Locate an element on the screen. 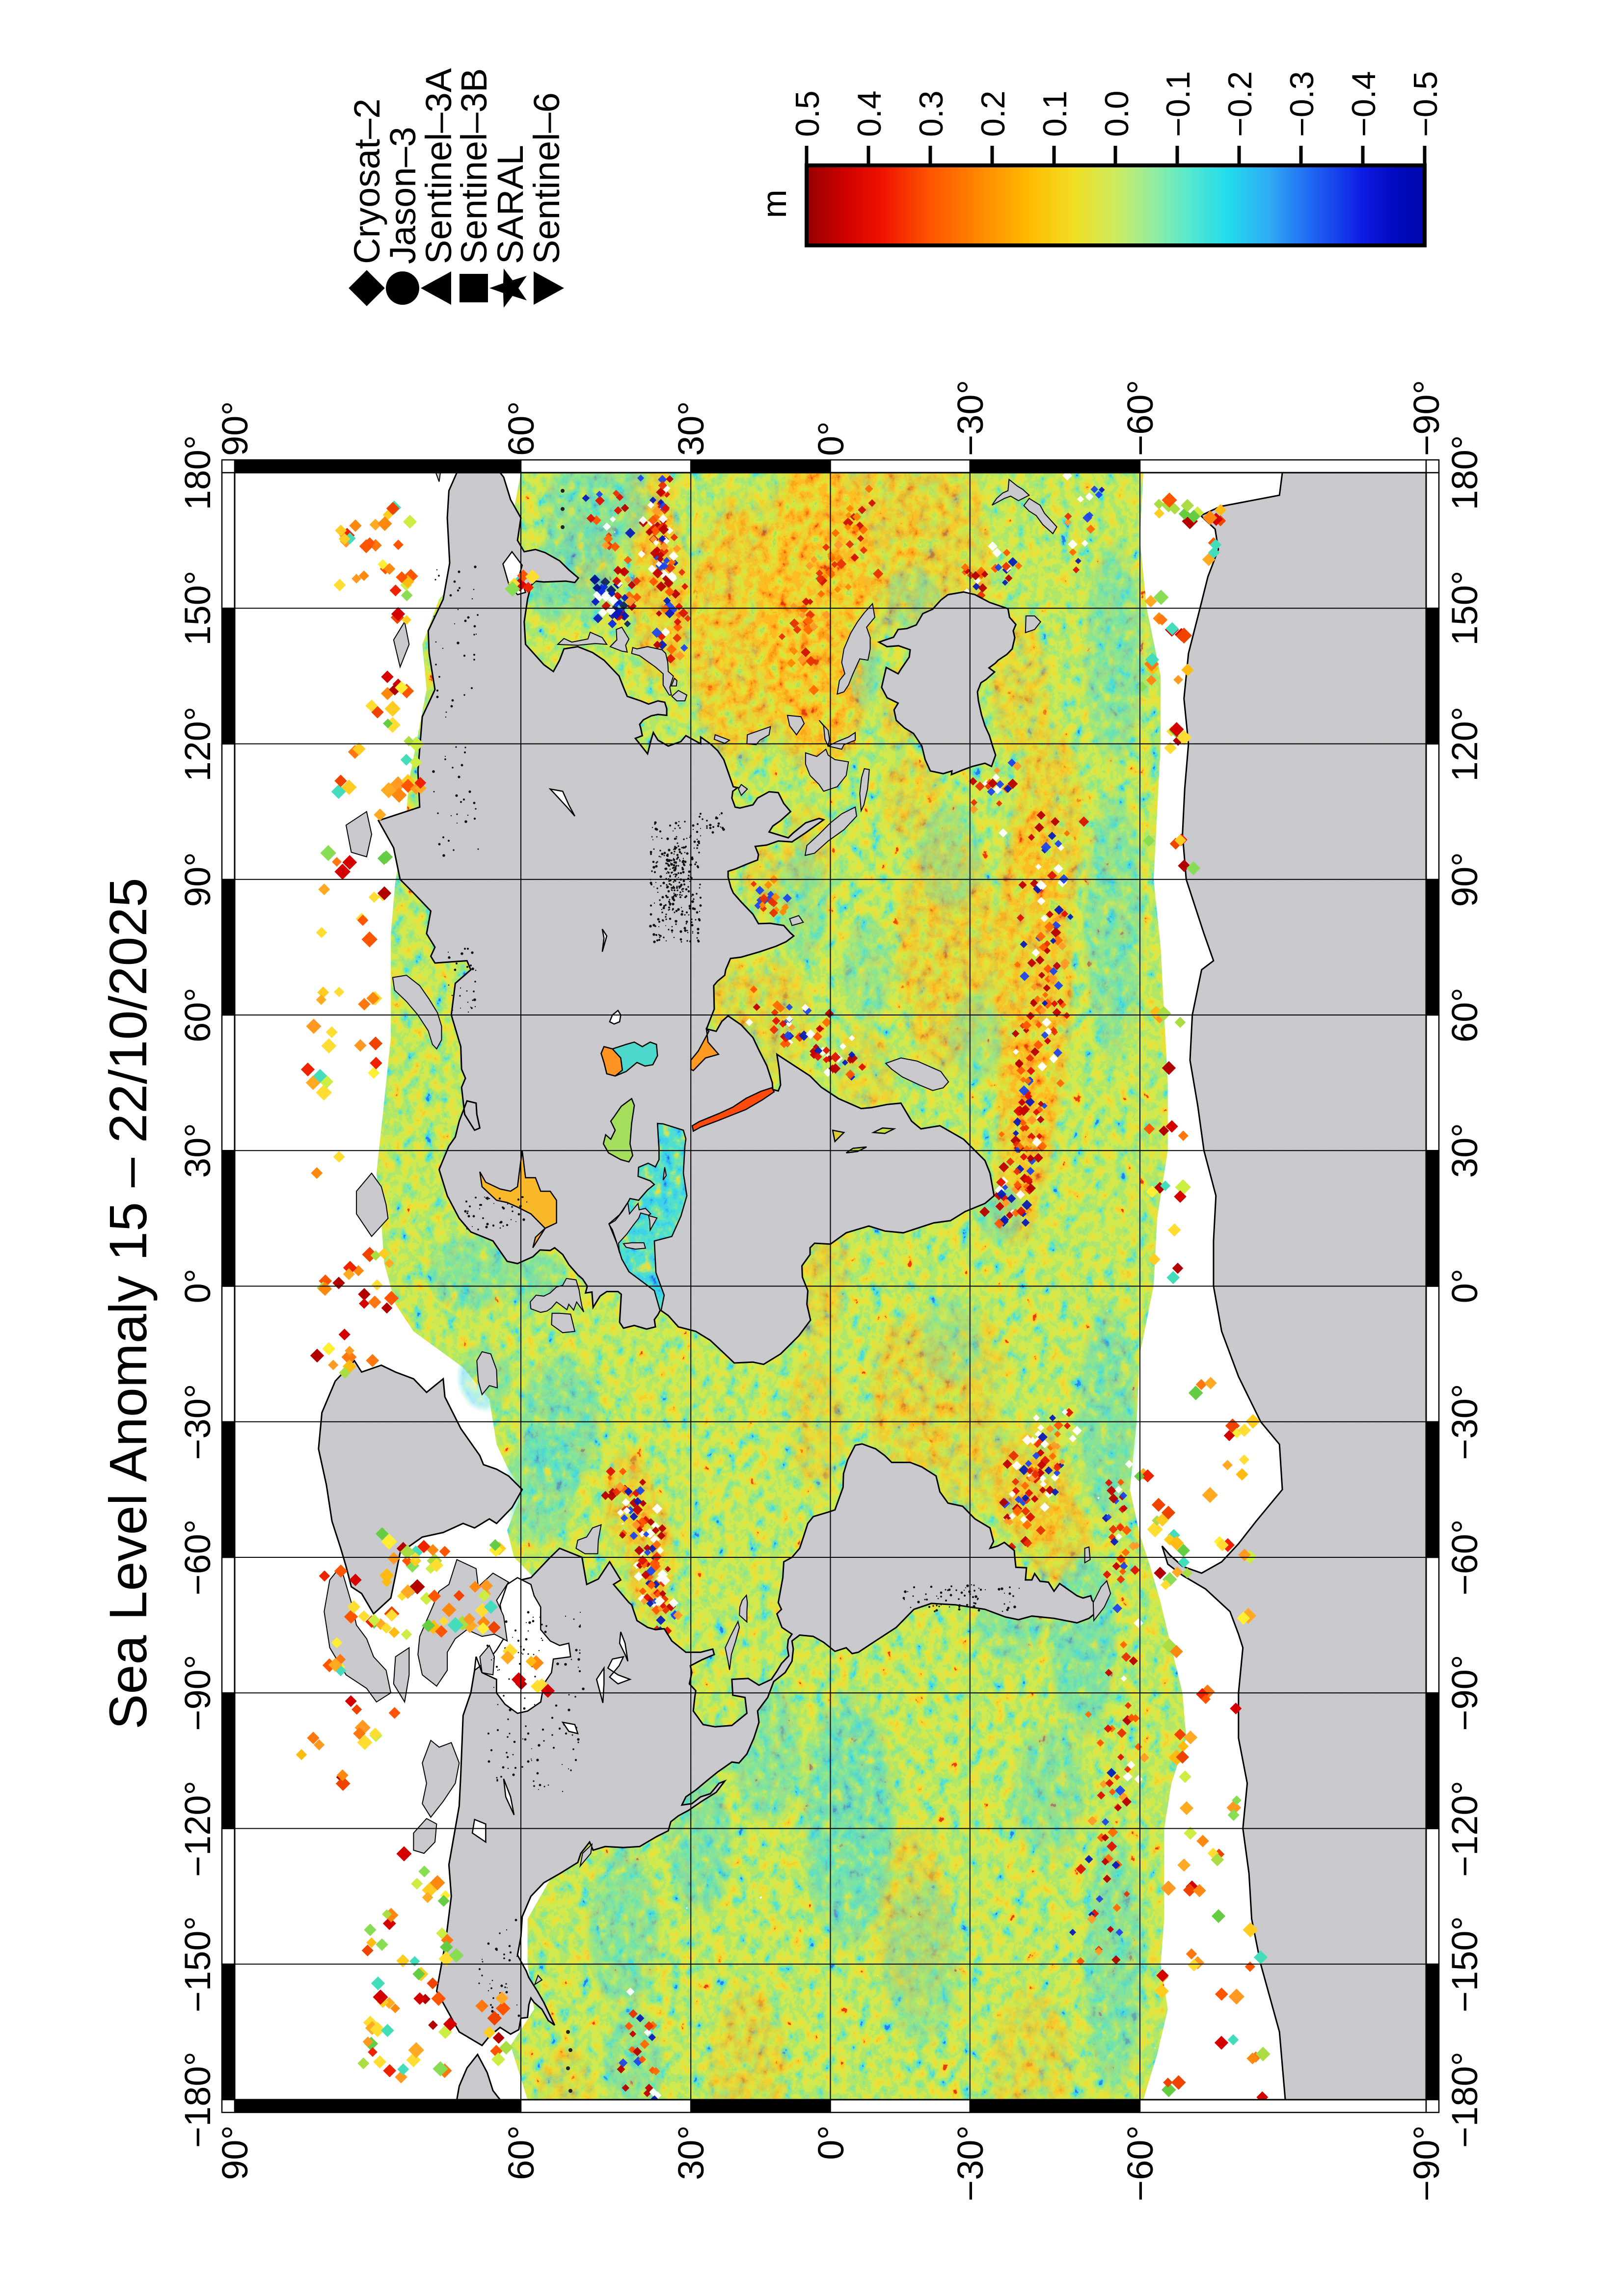 The width and height of the screenshot is (1623, 2296). svg-text: 0.4 is located at coordinates (869, 113).